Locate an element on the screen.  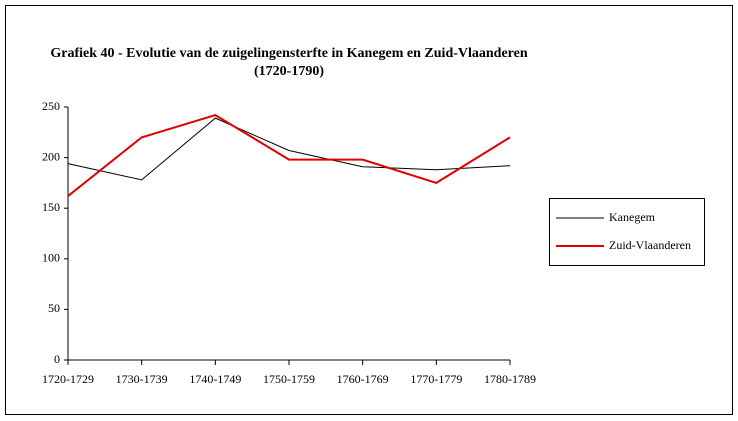
x-tick-label: 1770-1779 is located at coordinates (436, 379).